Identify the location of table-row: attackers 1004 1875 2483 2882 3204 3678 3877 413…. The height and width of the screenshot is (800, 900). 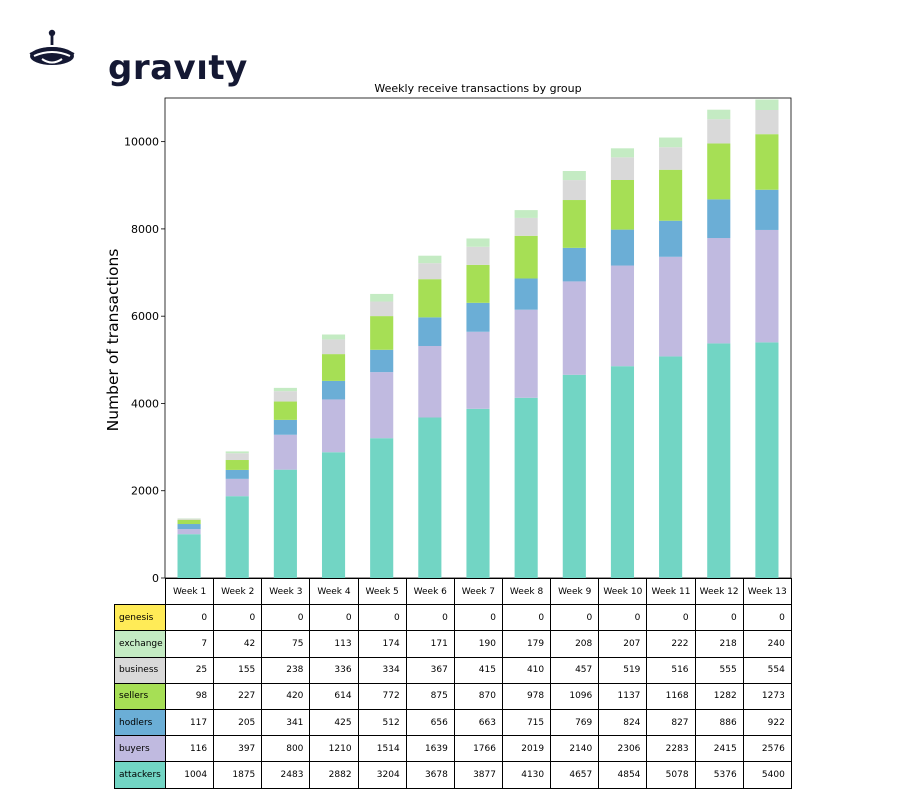
(453, 775).